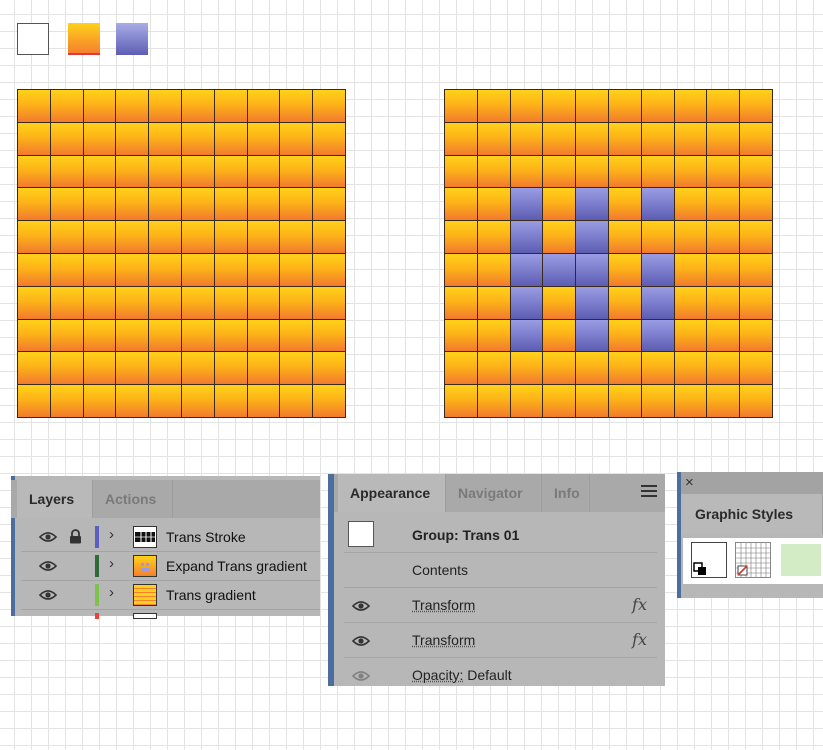 The image size is (823, 750). I want to click on tab-actions: Actions, so click(133, 499).